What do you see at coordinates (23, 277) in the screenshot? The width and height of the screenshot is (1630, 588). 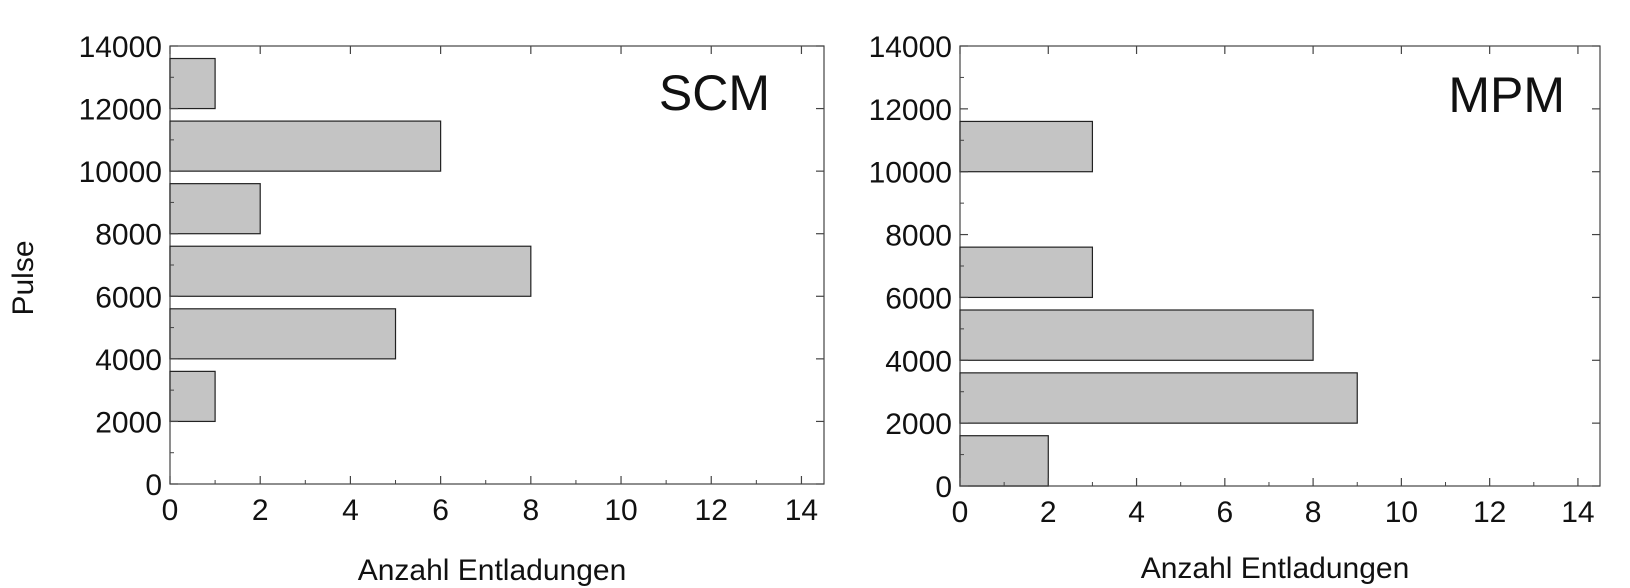 I see `y-axis-title: Pulse` at bounding box center [23, 277].